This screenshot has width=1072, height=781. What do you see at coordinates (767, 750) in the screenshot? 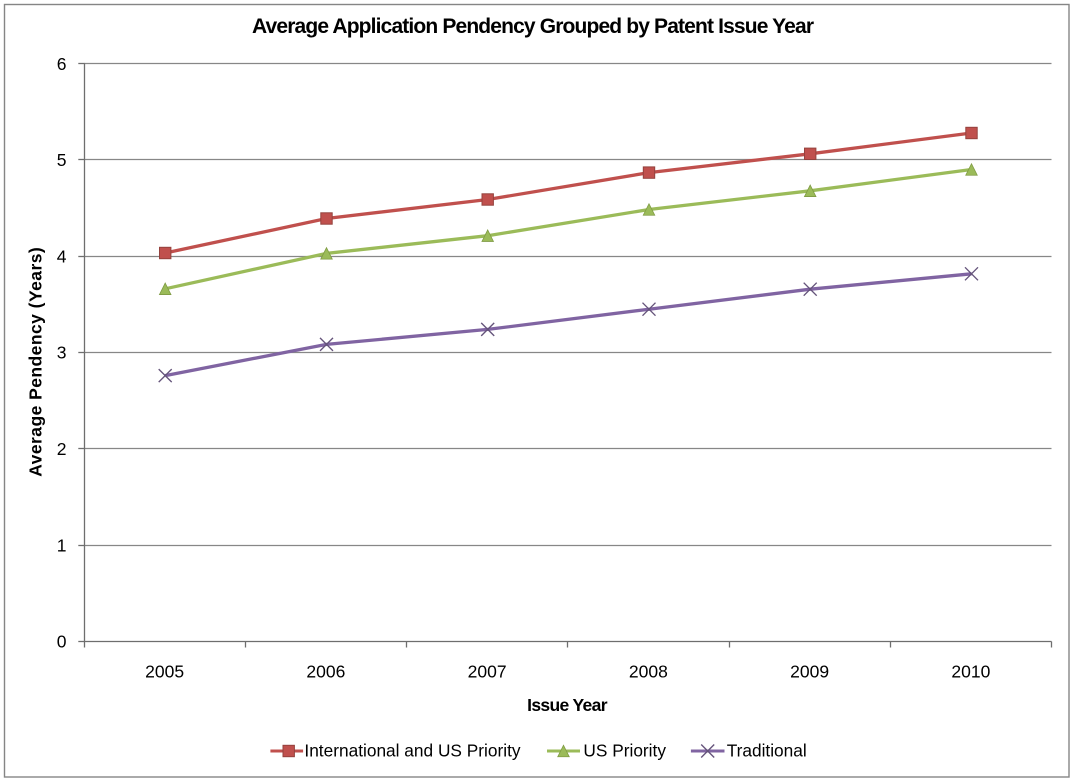
I see `svg-text: Traditional` at bounding box center [767, 750].